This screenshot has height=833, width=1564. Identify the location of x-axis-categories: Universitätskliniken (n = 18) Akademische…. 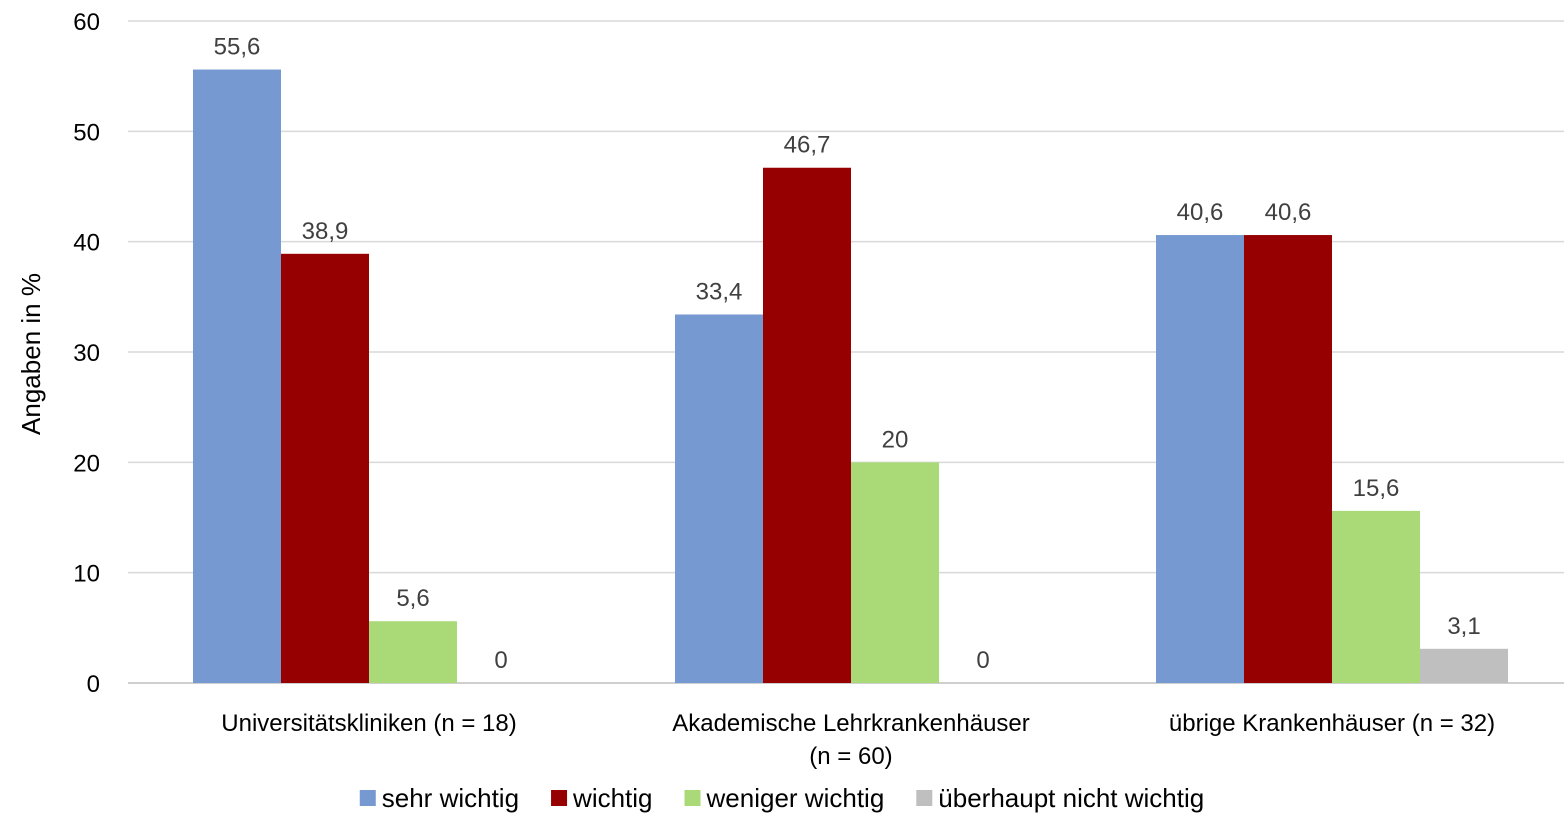
(858, 740).